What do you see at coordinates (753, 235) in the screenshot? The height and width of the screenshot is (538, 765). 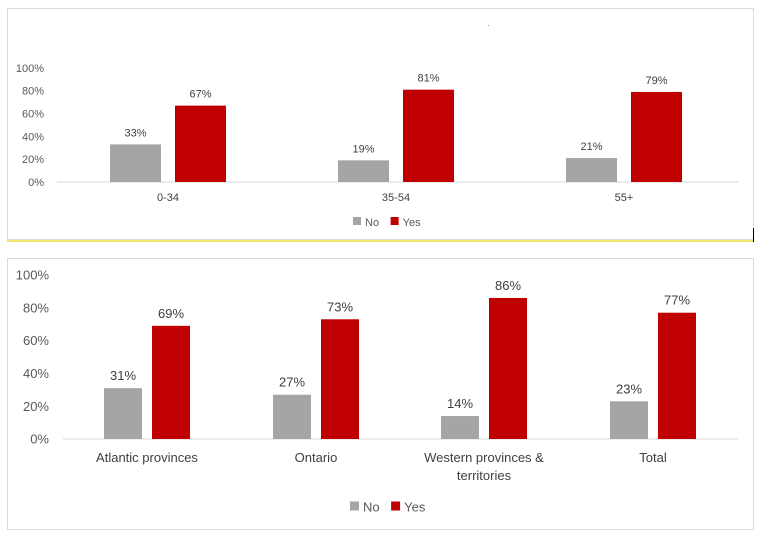 I see `edge-mark` at bounding box center [753, 235].